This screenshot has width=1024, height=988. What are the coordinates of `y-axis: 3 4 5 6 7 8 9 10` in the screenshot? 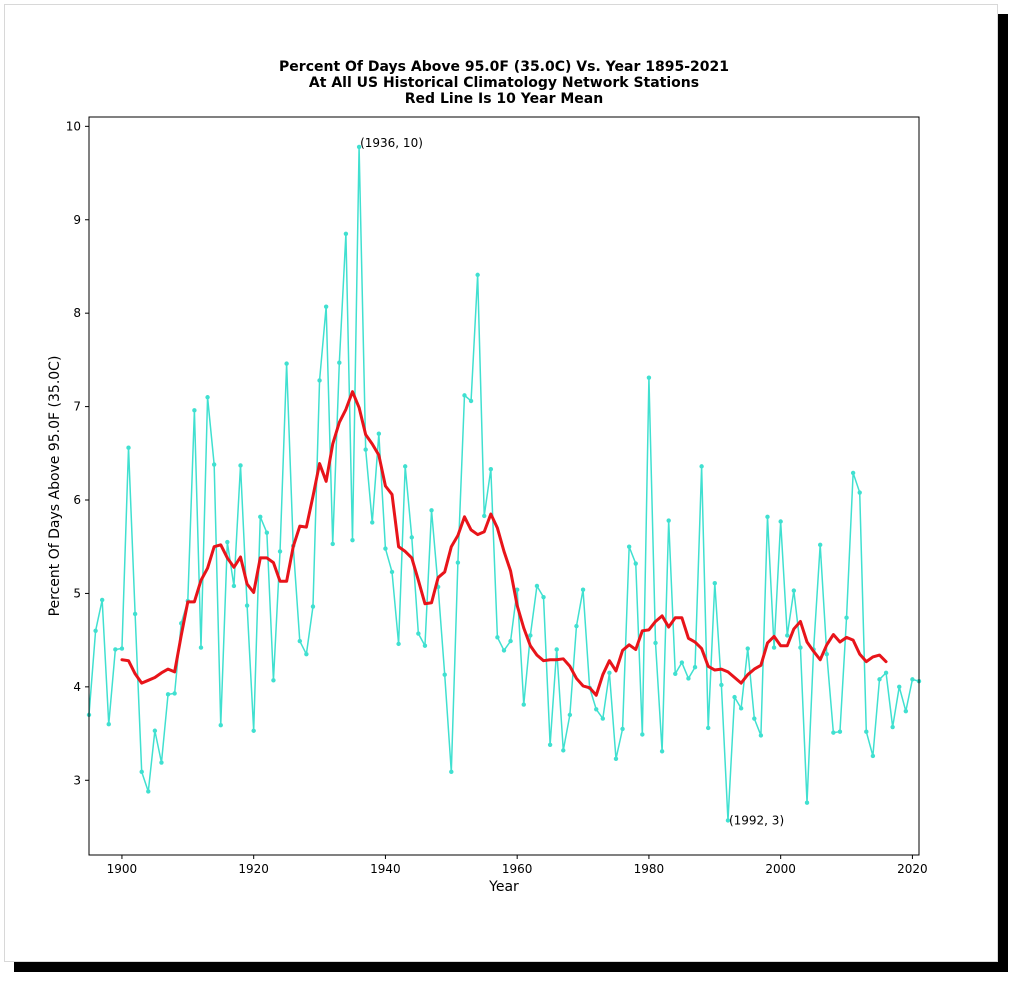 It's located at (77, 453).